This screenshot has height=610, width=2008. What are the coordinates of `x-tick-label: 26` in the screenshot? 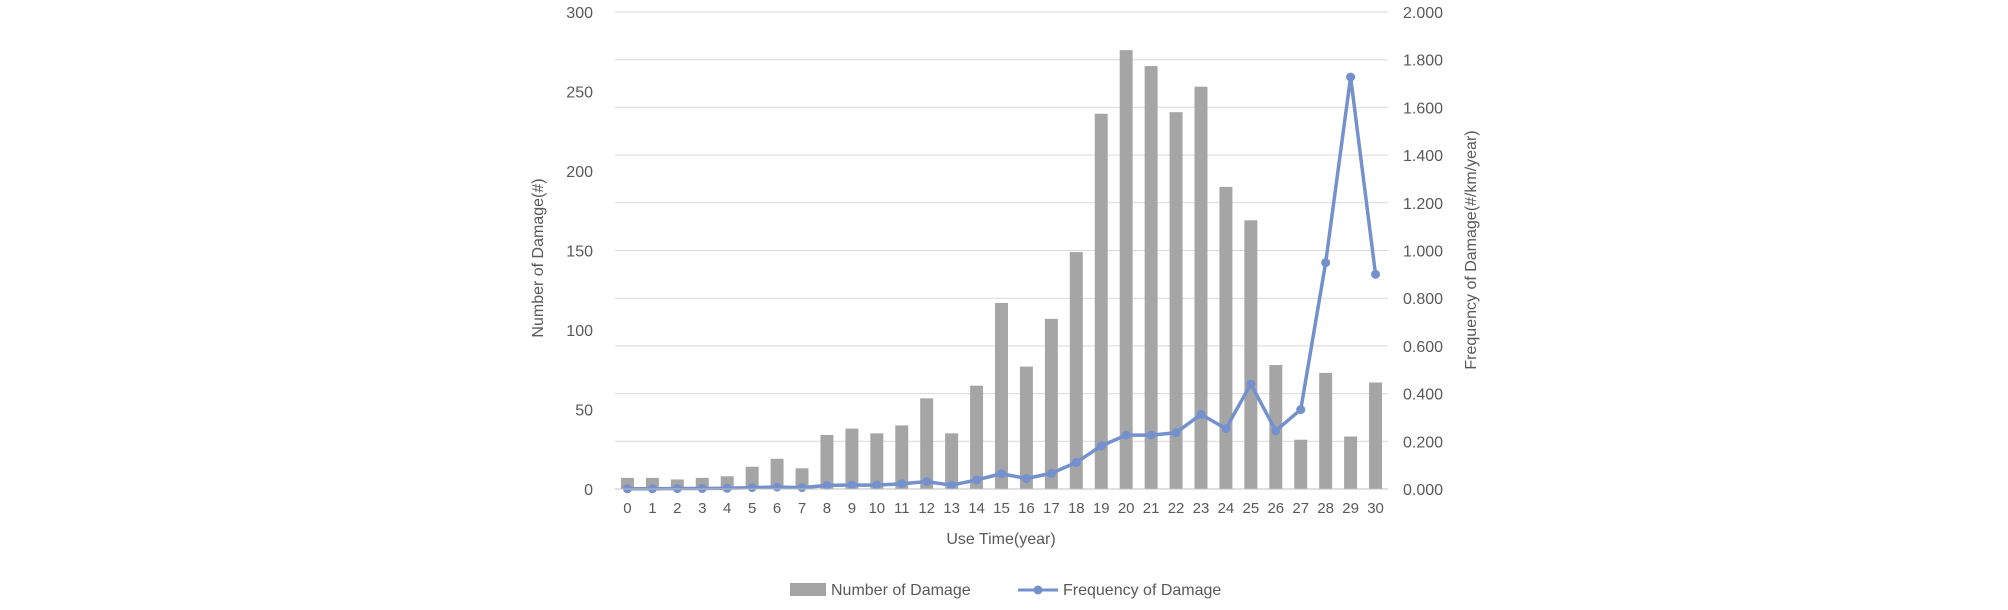 It's located at (1275, 508).